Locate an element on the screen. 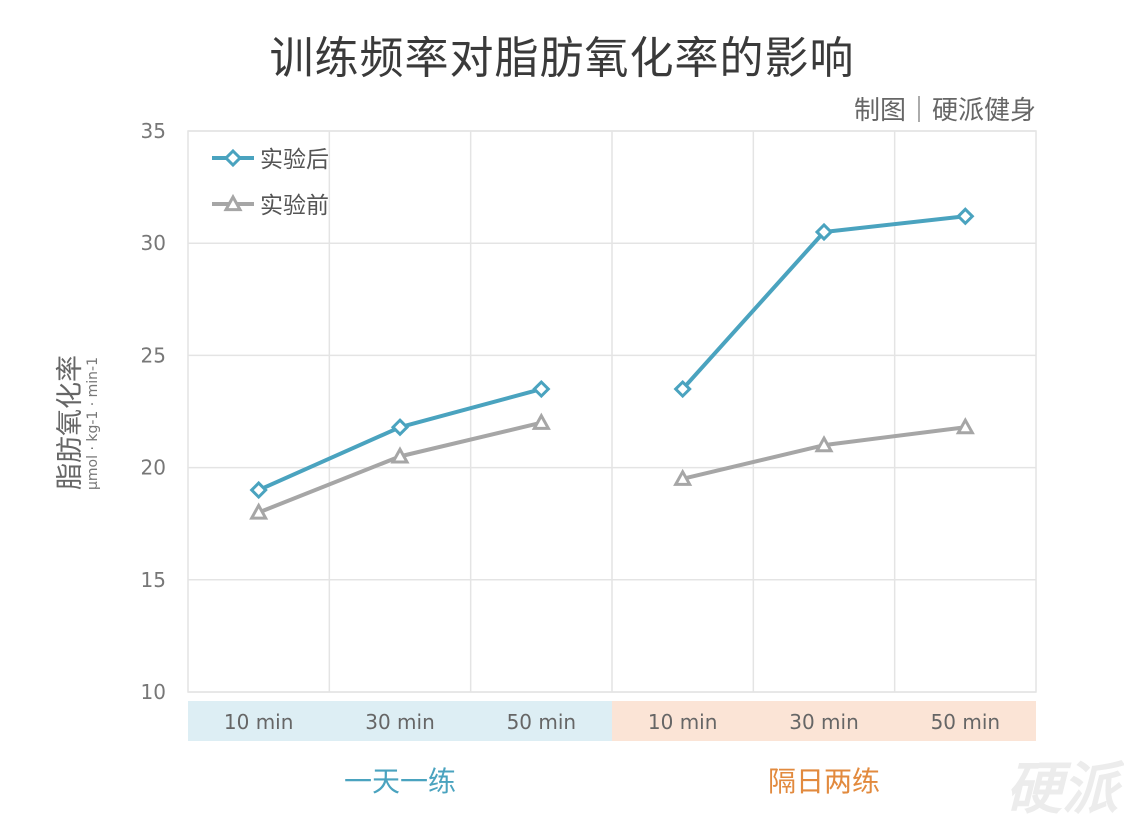 The height and width of the screenshot is (829, 1124). y-tick-label: 10 is located at coordinates (153, 692).